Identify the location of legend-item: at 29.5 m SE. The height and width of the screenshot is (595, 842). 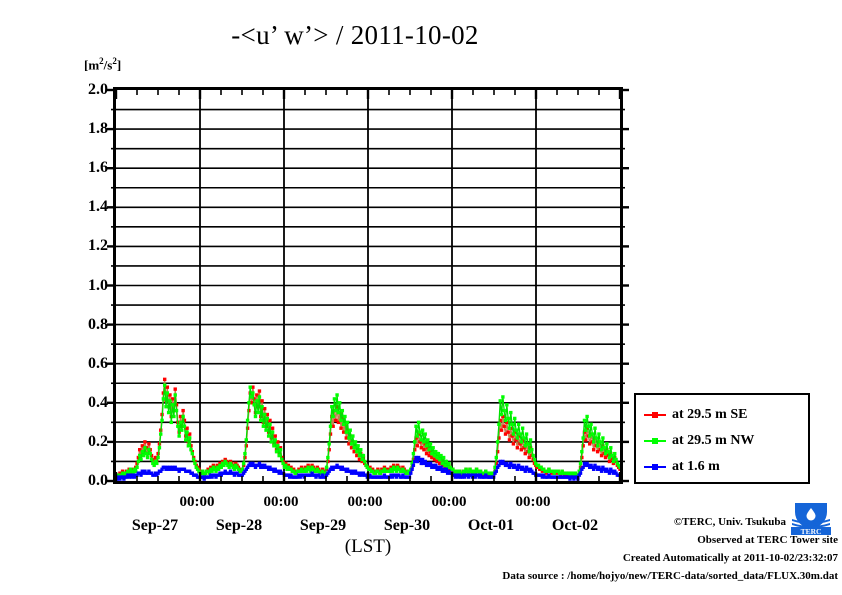
(695, 415).